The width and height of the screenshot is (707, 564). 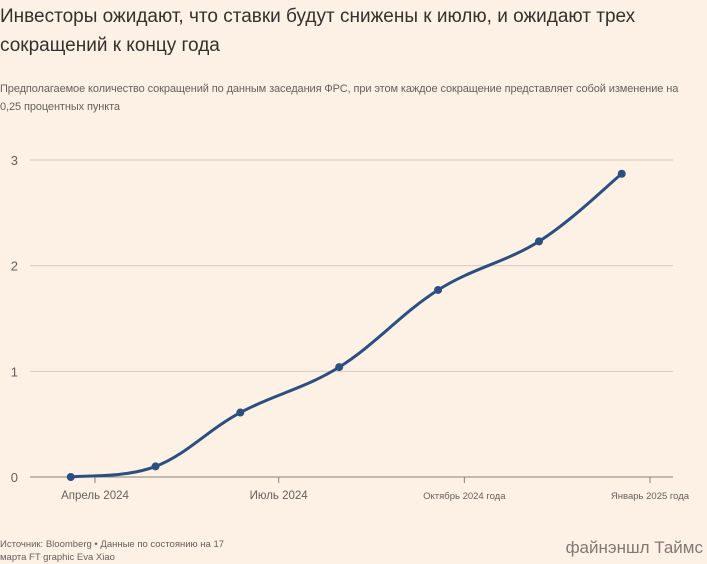 I want to click on y-tick-label: 3, so click(x=14, y=160).